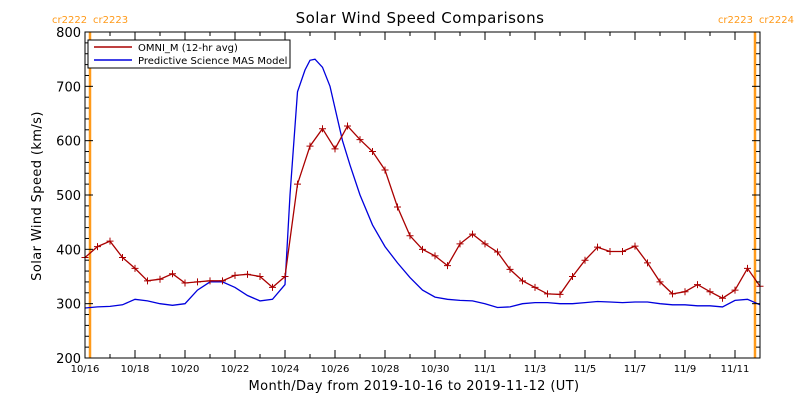  What do you see at coordinates (68, 142) in the screenshot?
I see `y-tick-label: 600` at bounding box center [68, 142].